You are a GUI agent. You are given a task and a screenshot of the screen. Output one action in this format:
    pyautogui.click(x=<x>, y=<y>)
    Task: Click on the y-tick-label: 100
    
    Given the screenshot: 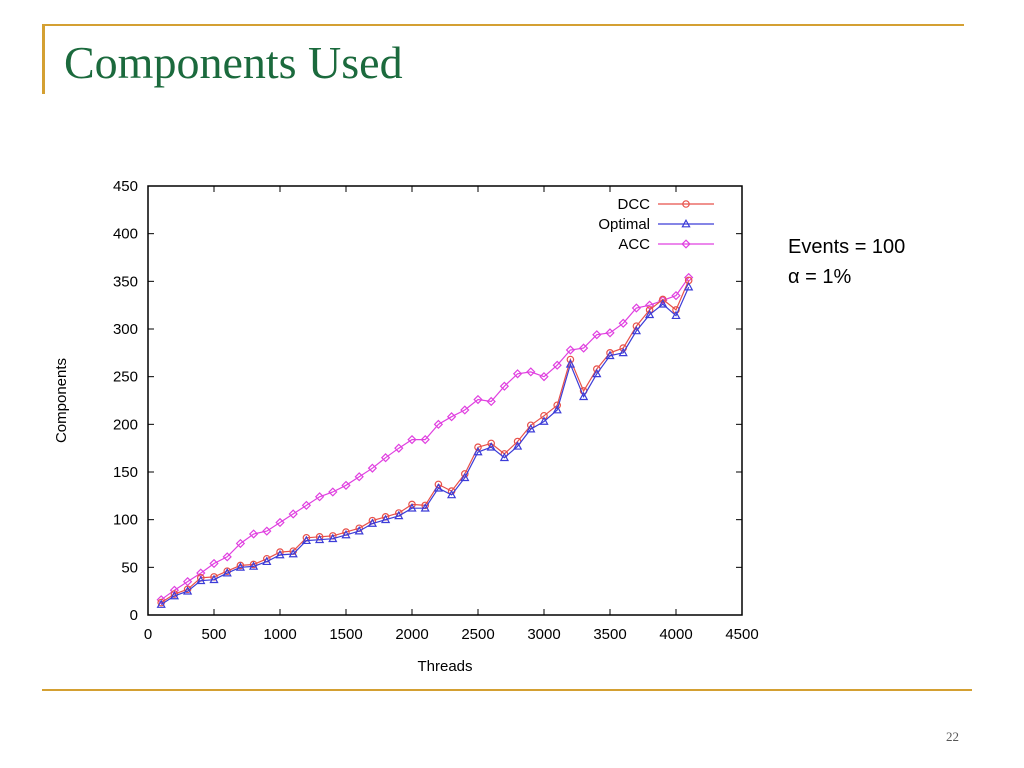 What is the action you would take?
    pyautogui.click(x=125, y=520)
    